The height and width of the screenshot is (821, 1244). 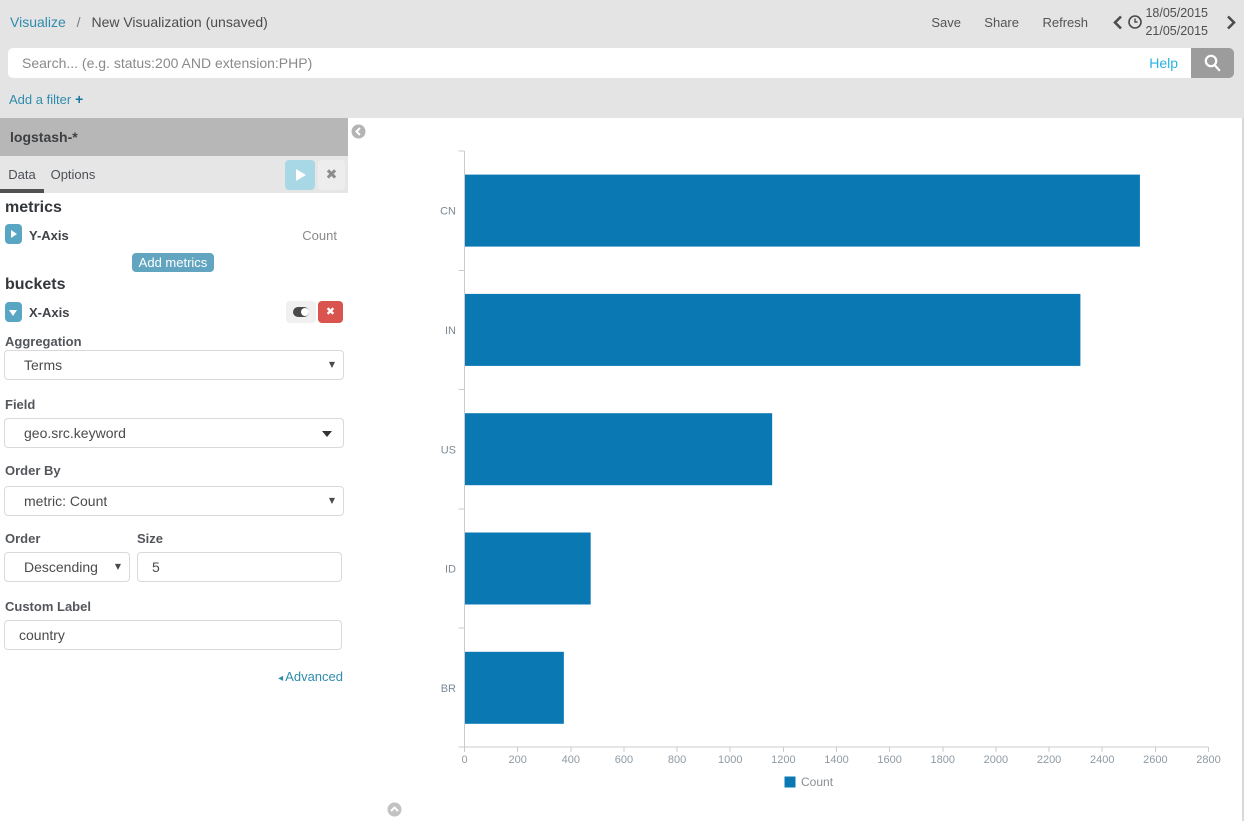 What do you see at coordinates (22, 191) in the screenshot?
I see `active-tab-underline` at bounding box center [22, 191].